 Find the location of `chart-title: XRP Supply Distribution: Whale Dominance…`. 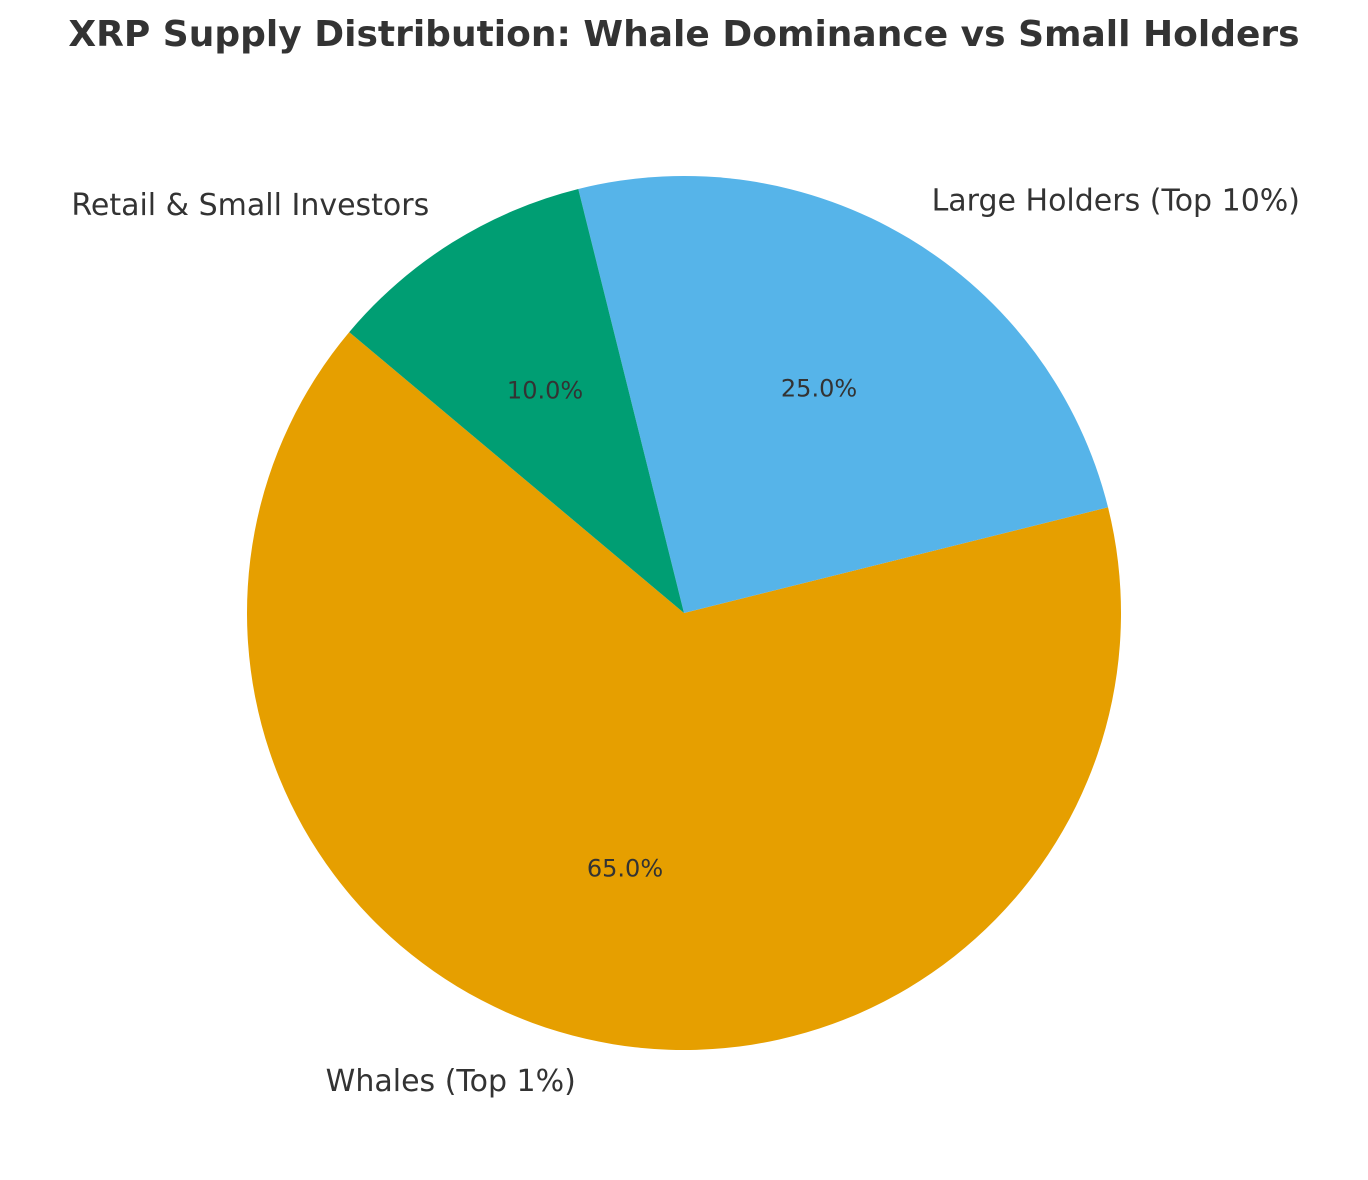

chart-title: XRP Supply Distribution: Whale Dominance… is located at coordinates (684, 34).